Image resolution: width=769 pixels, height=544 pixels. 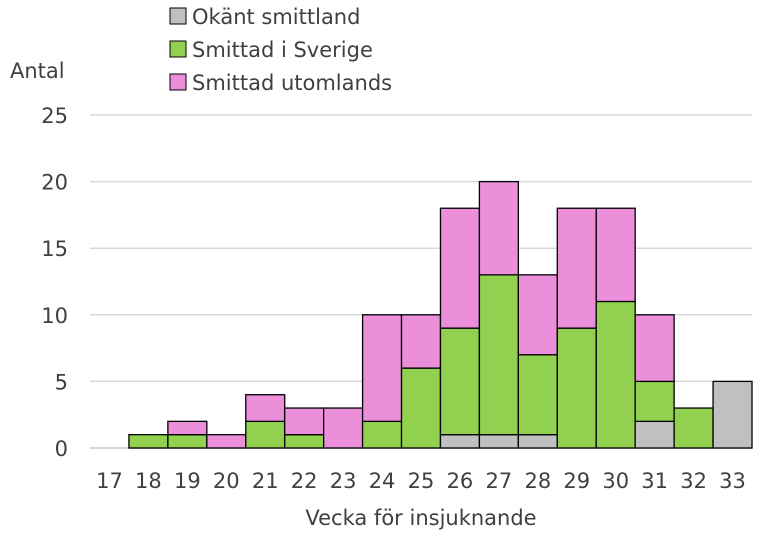 What do you see at coordinates (732, 481) in the screenshot?
I see `x-tick-label: 33` at bounding box center [732, 481].